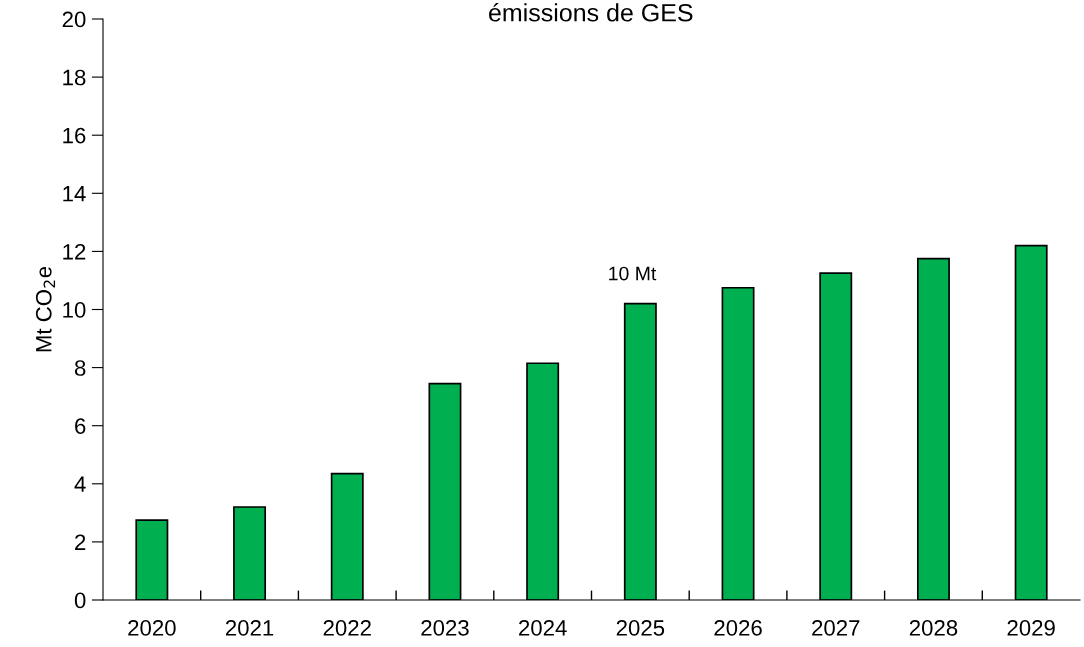  Describe the element at coordinates (633, 273) in the screenshot. I see `annotation: 10 Mt` at that location.